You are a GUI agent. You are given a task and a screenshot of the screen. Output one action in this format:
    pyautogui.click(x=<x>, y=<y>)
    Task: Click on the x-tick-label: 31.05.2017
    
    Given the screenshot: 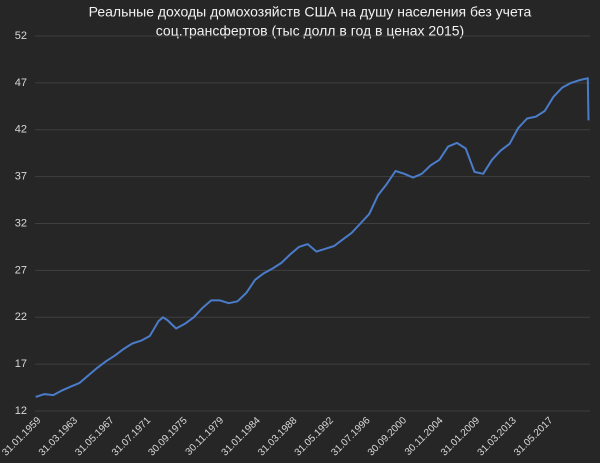 What is the action you would take?
    pyautogui.click(x=533, y=436)
    